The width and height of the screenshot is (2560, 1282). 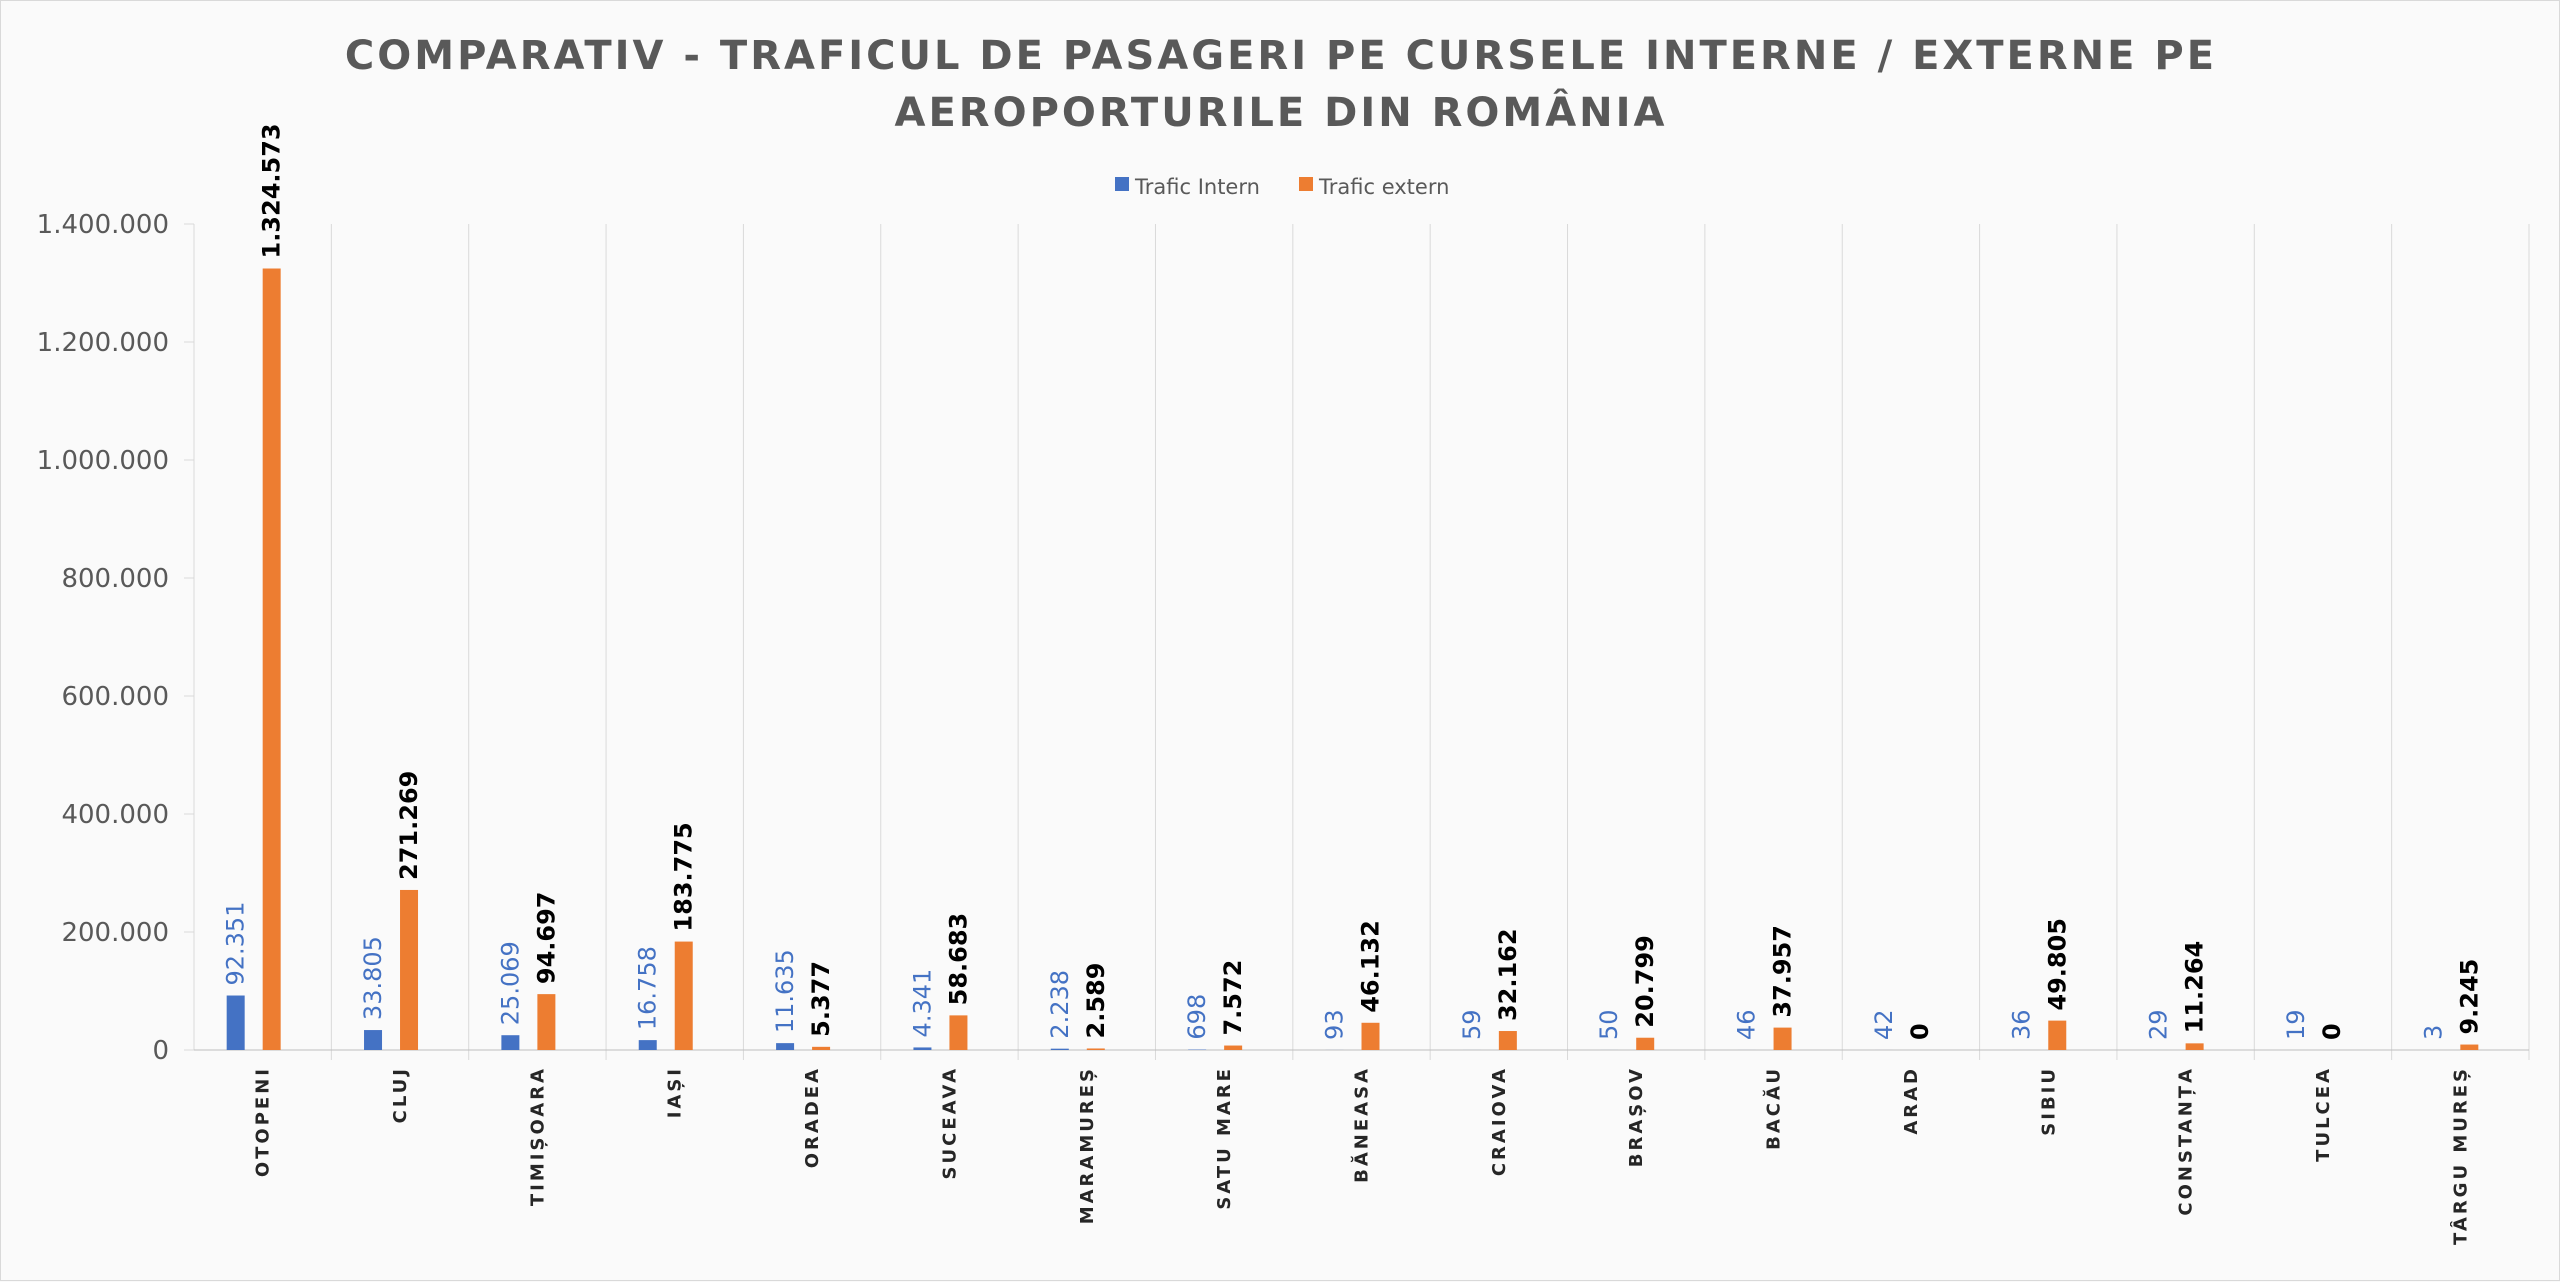 I want to click on data-label-extern: 49.805, so click(x=2057, y=964).